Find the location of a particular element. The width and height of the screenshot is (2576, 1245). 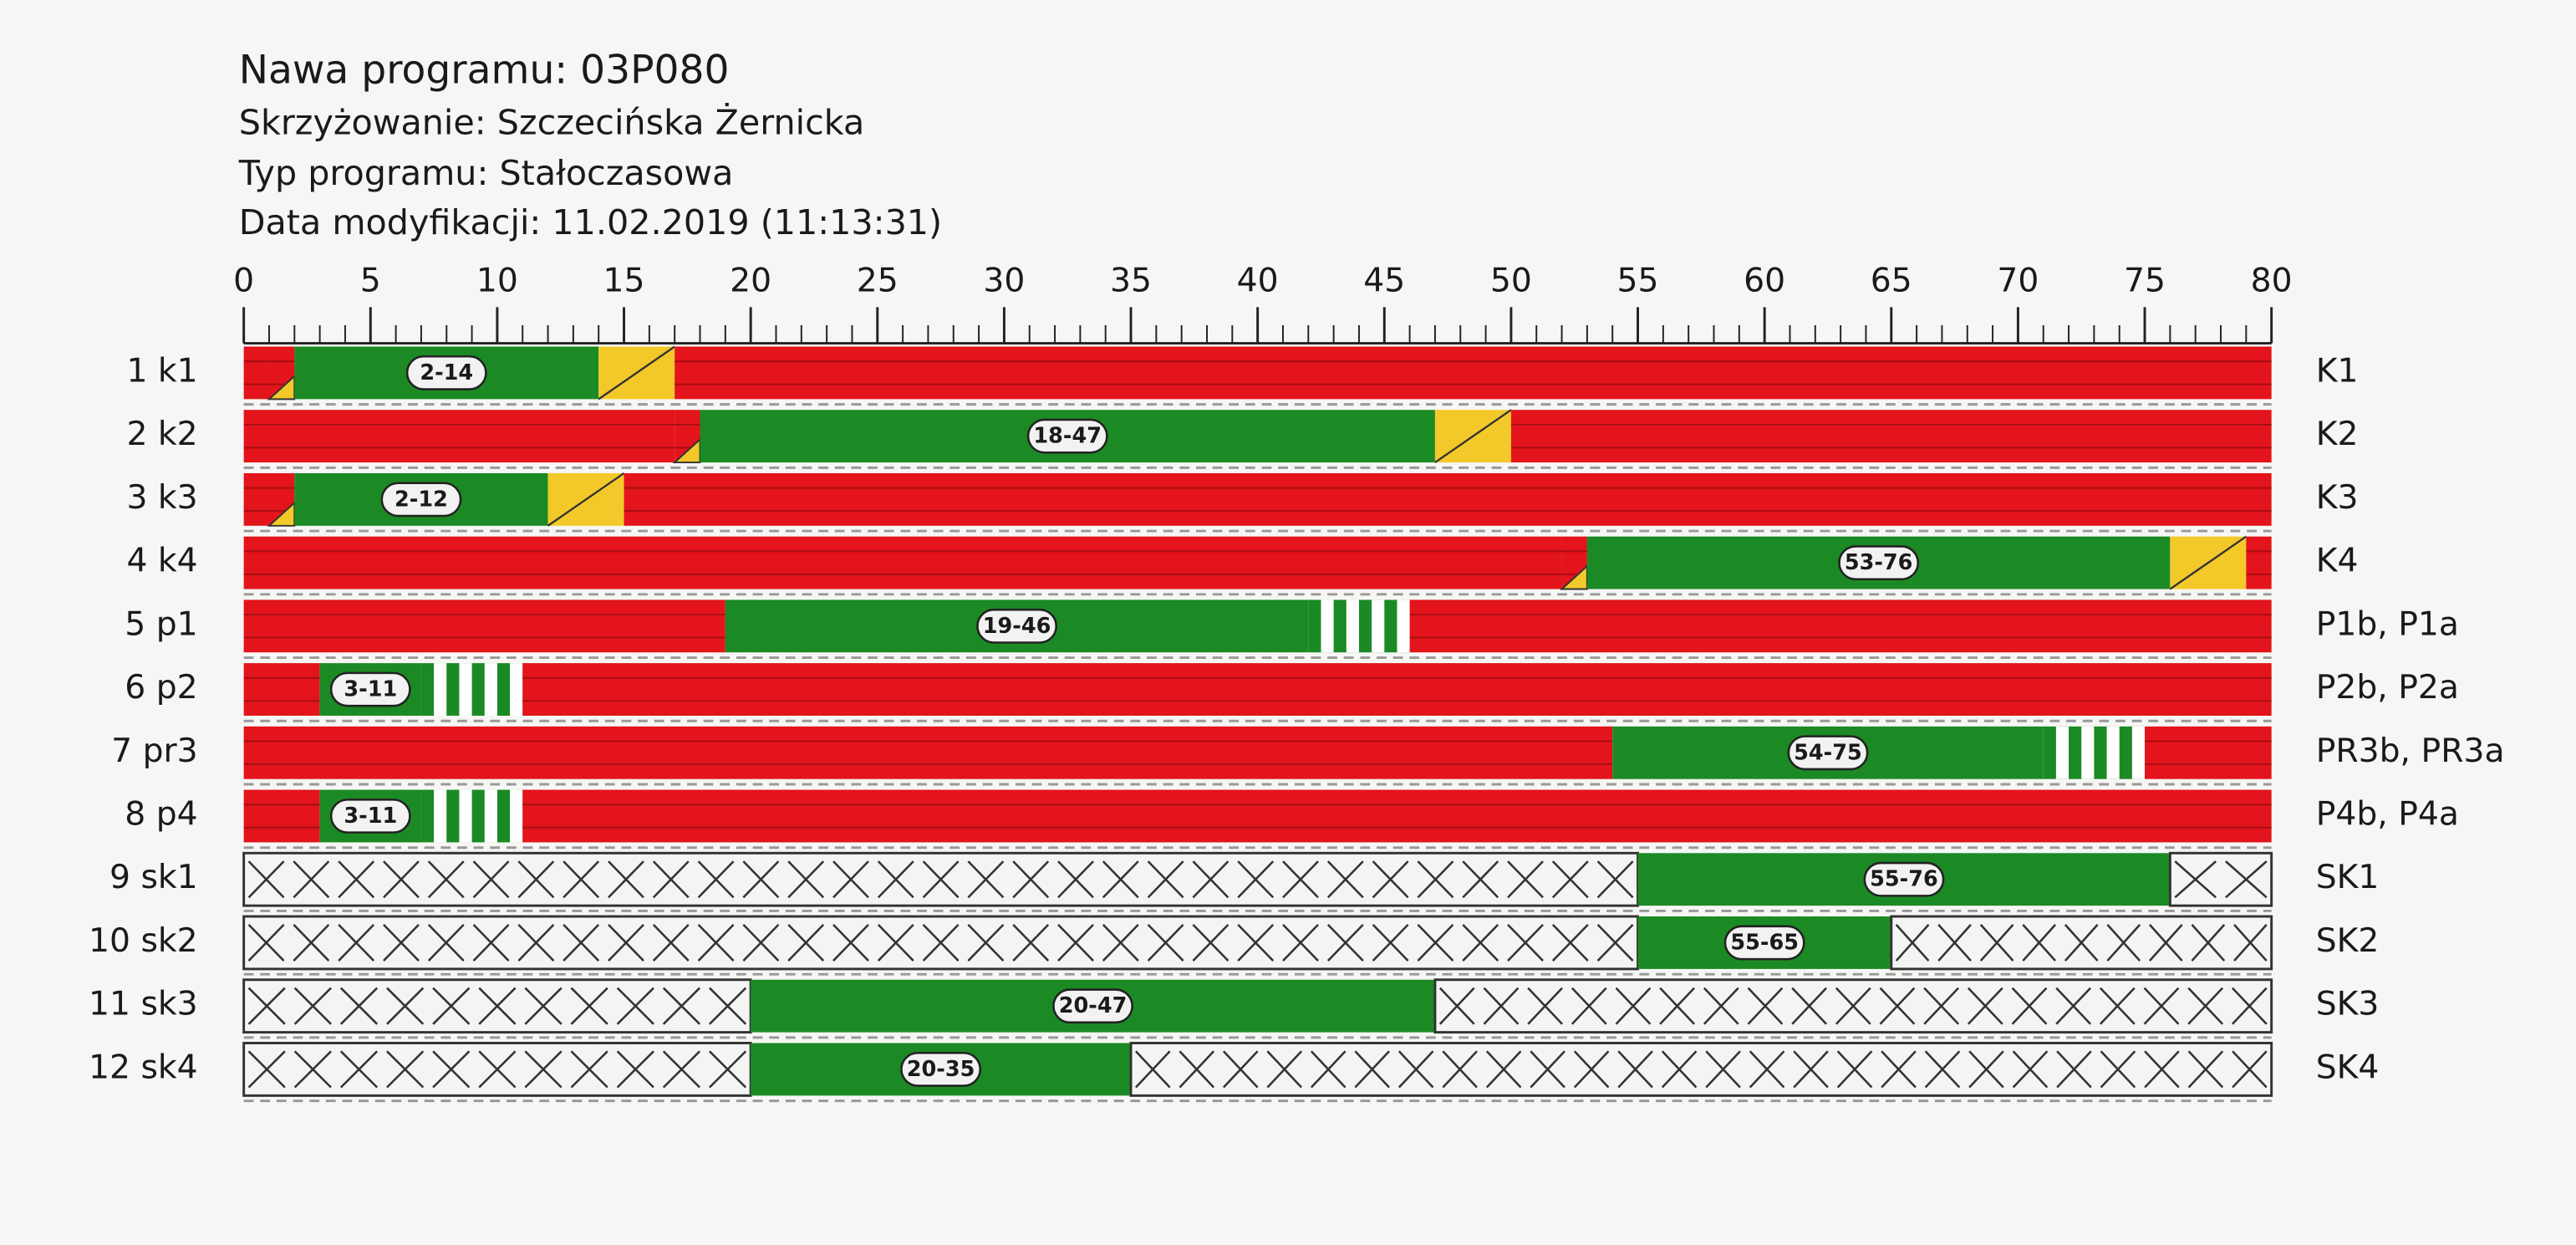

green-label: 53-76 is located at coordinates (1879, 562).